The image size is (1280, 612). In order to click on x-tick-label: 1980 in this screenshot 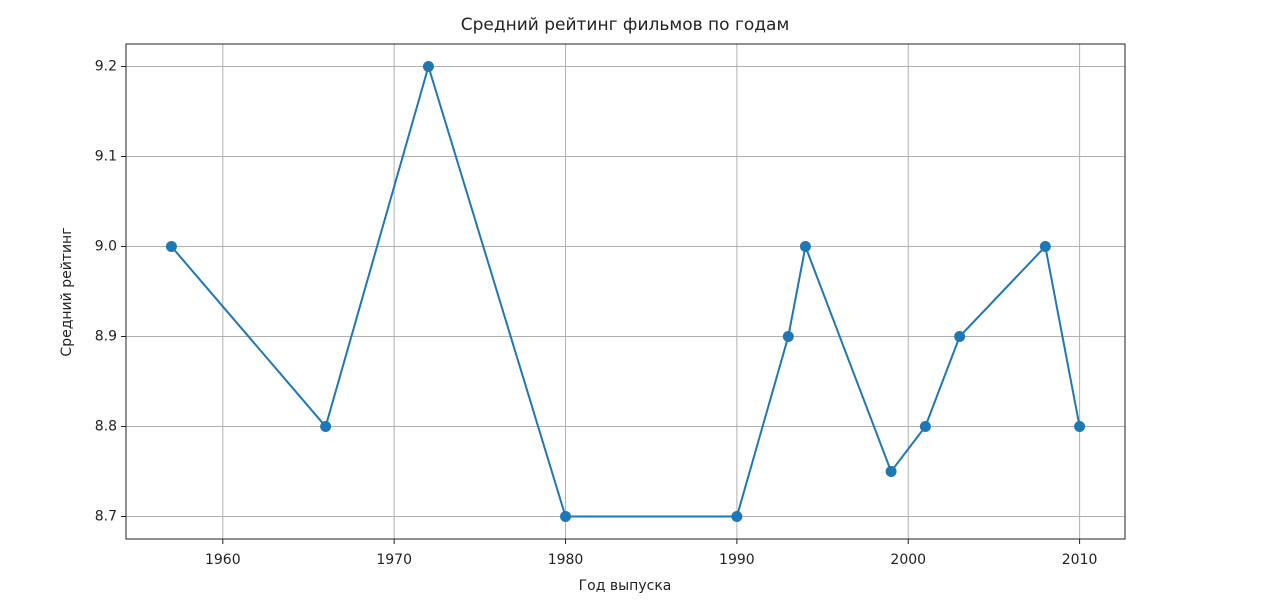, I will do `click(566, 560)`.